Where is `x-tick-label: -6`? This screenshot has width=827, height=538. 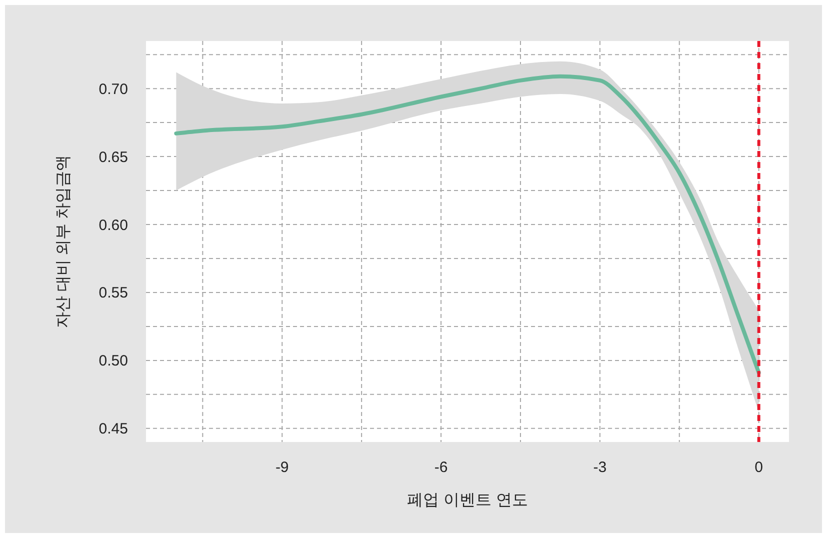 x-tick-label: -6 is located at coordinates (441, 467).